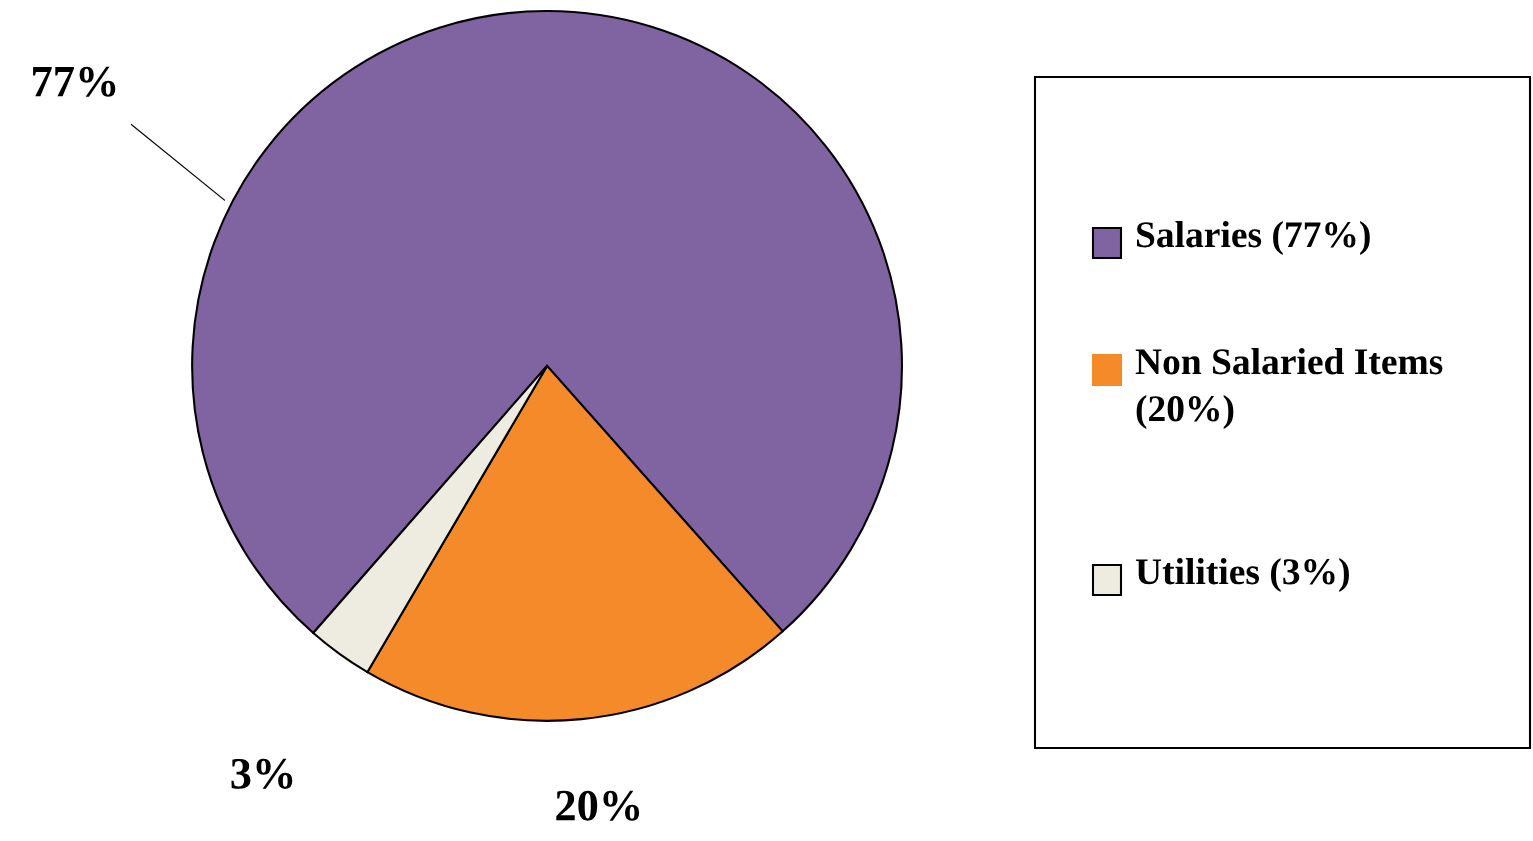 This screenshot has width=1533, height=841. I want to click on legend-label: Salaries (77%), so click(1253, 238).